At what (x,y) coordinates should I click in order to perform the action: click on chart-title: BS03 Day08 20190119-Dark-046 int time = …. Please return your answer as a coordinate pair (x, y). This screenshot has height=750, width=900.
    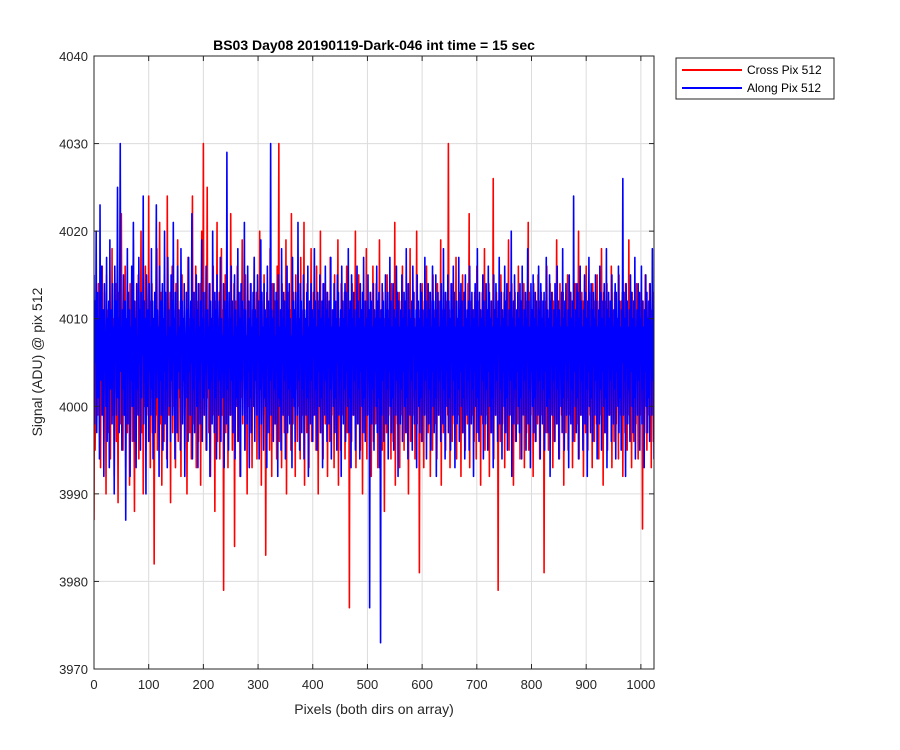
    Looking at the image, I should click on (374, 45).